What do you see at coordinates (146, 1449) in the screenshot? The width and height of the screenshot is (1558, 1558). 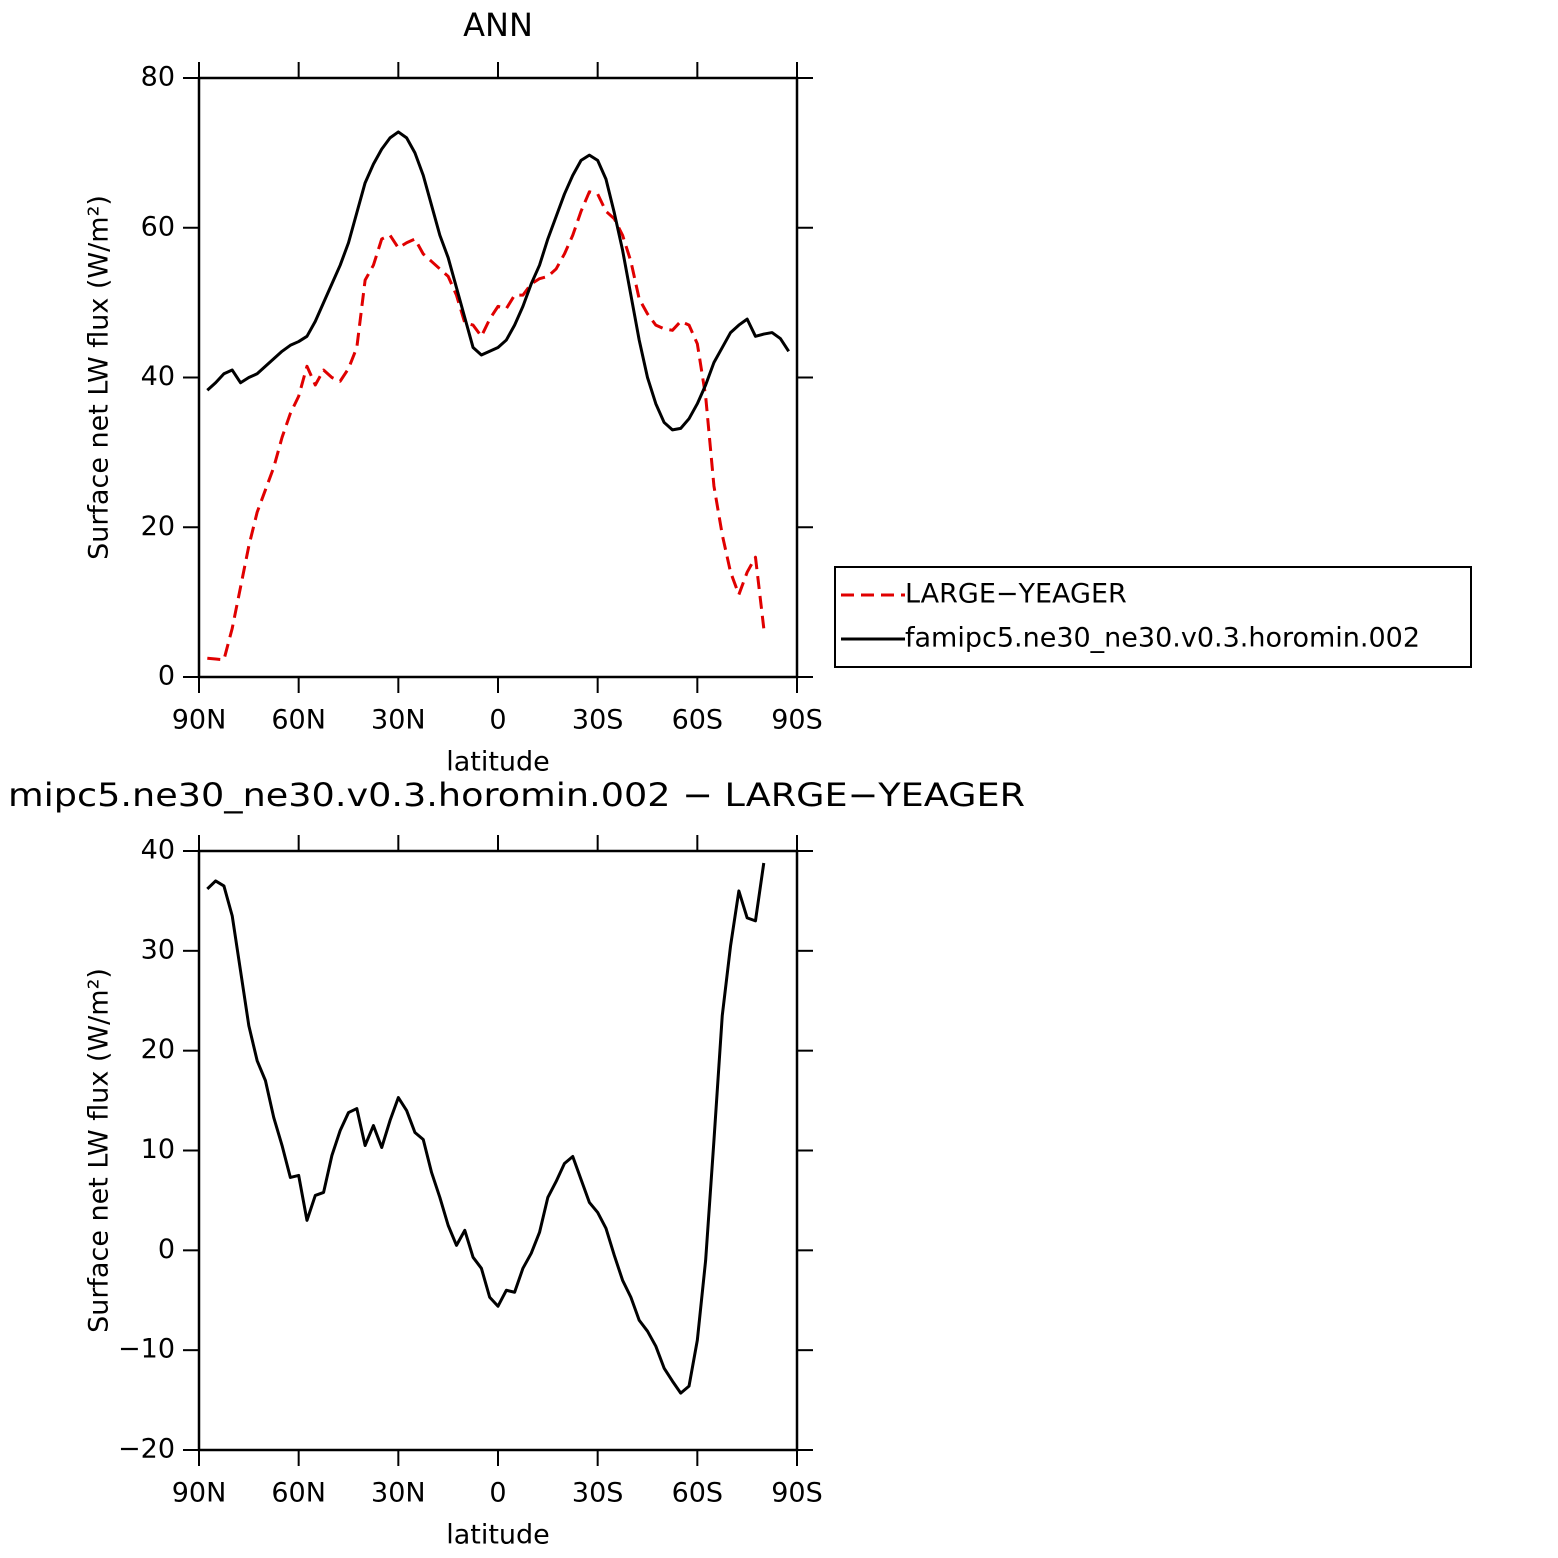 I see `y-tick-label: −20` at bounding box center [146, 1449].